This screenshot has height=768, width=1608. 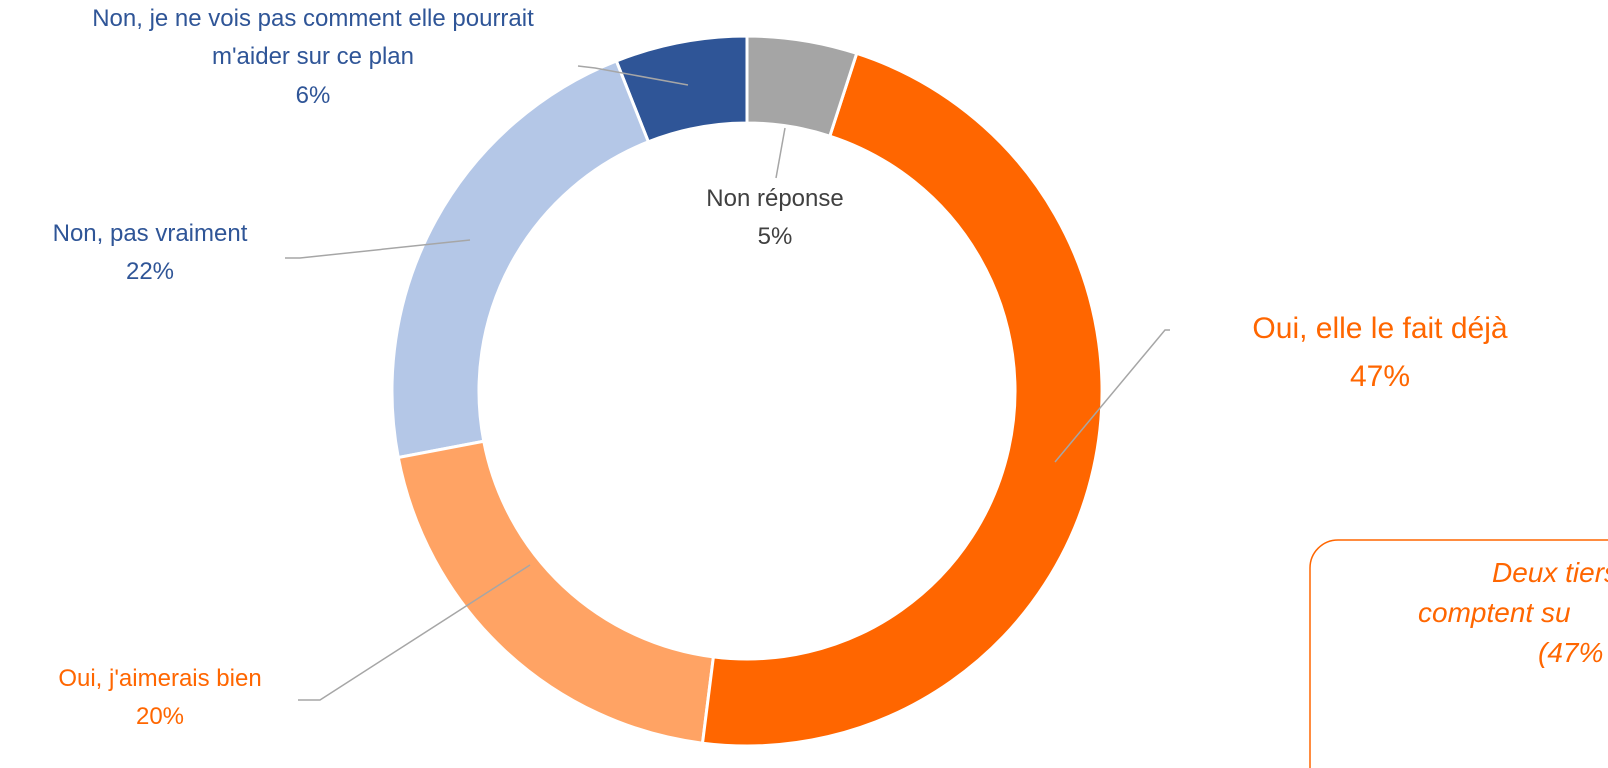 I want to click on slice-label: Oui, j'aimerais bien 20%, so click(x=160, y=698).